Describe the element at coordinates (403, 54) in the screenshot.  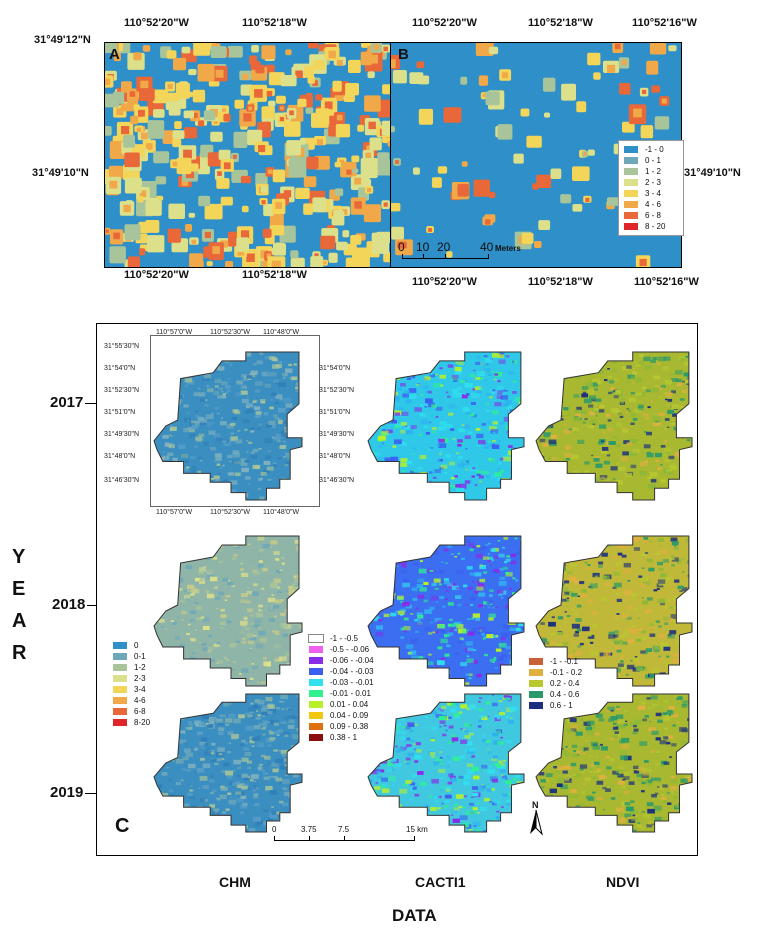
I see `panel-b-label: B` at that location.